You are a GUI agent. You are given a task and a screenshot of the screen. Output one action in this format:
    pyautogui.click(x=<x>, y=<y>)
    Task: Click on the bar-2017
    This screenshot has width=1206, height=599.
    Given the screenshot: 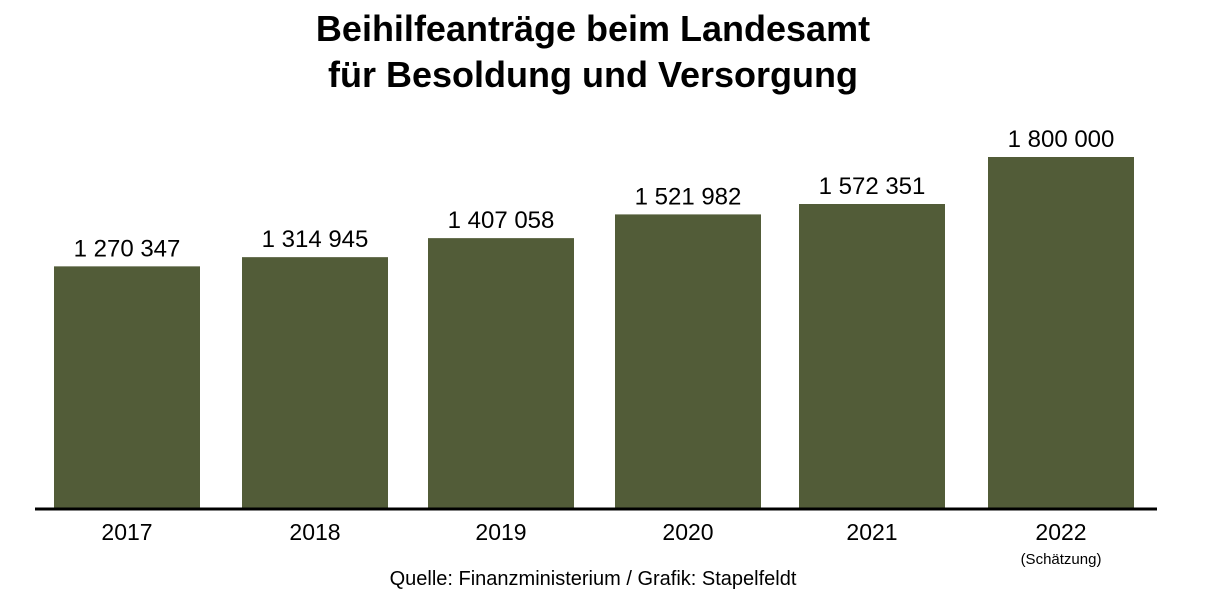 What is the action you would take?
    pyautogui.click(x=127, y=387)
    